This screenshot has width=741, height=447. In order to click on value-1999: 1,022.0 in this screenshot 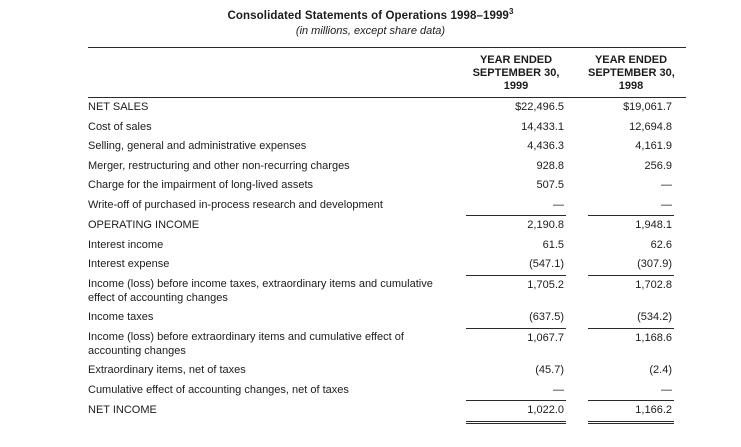, I will do `click(516, 412)`.